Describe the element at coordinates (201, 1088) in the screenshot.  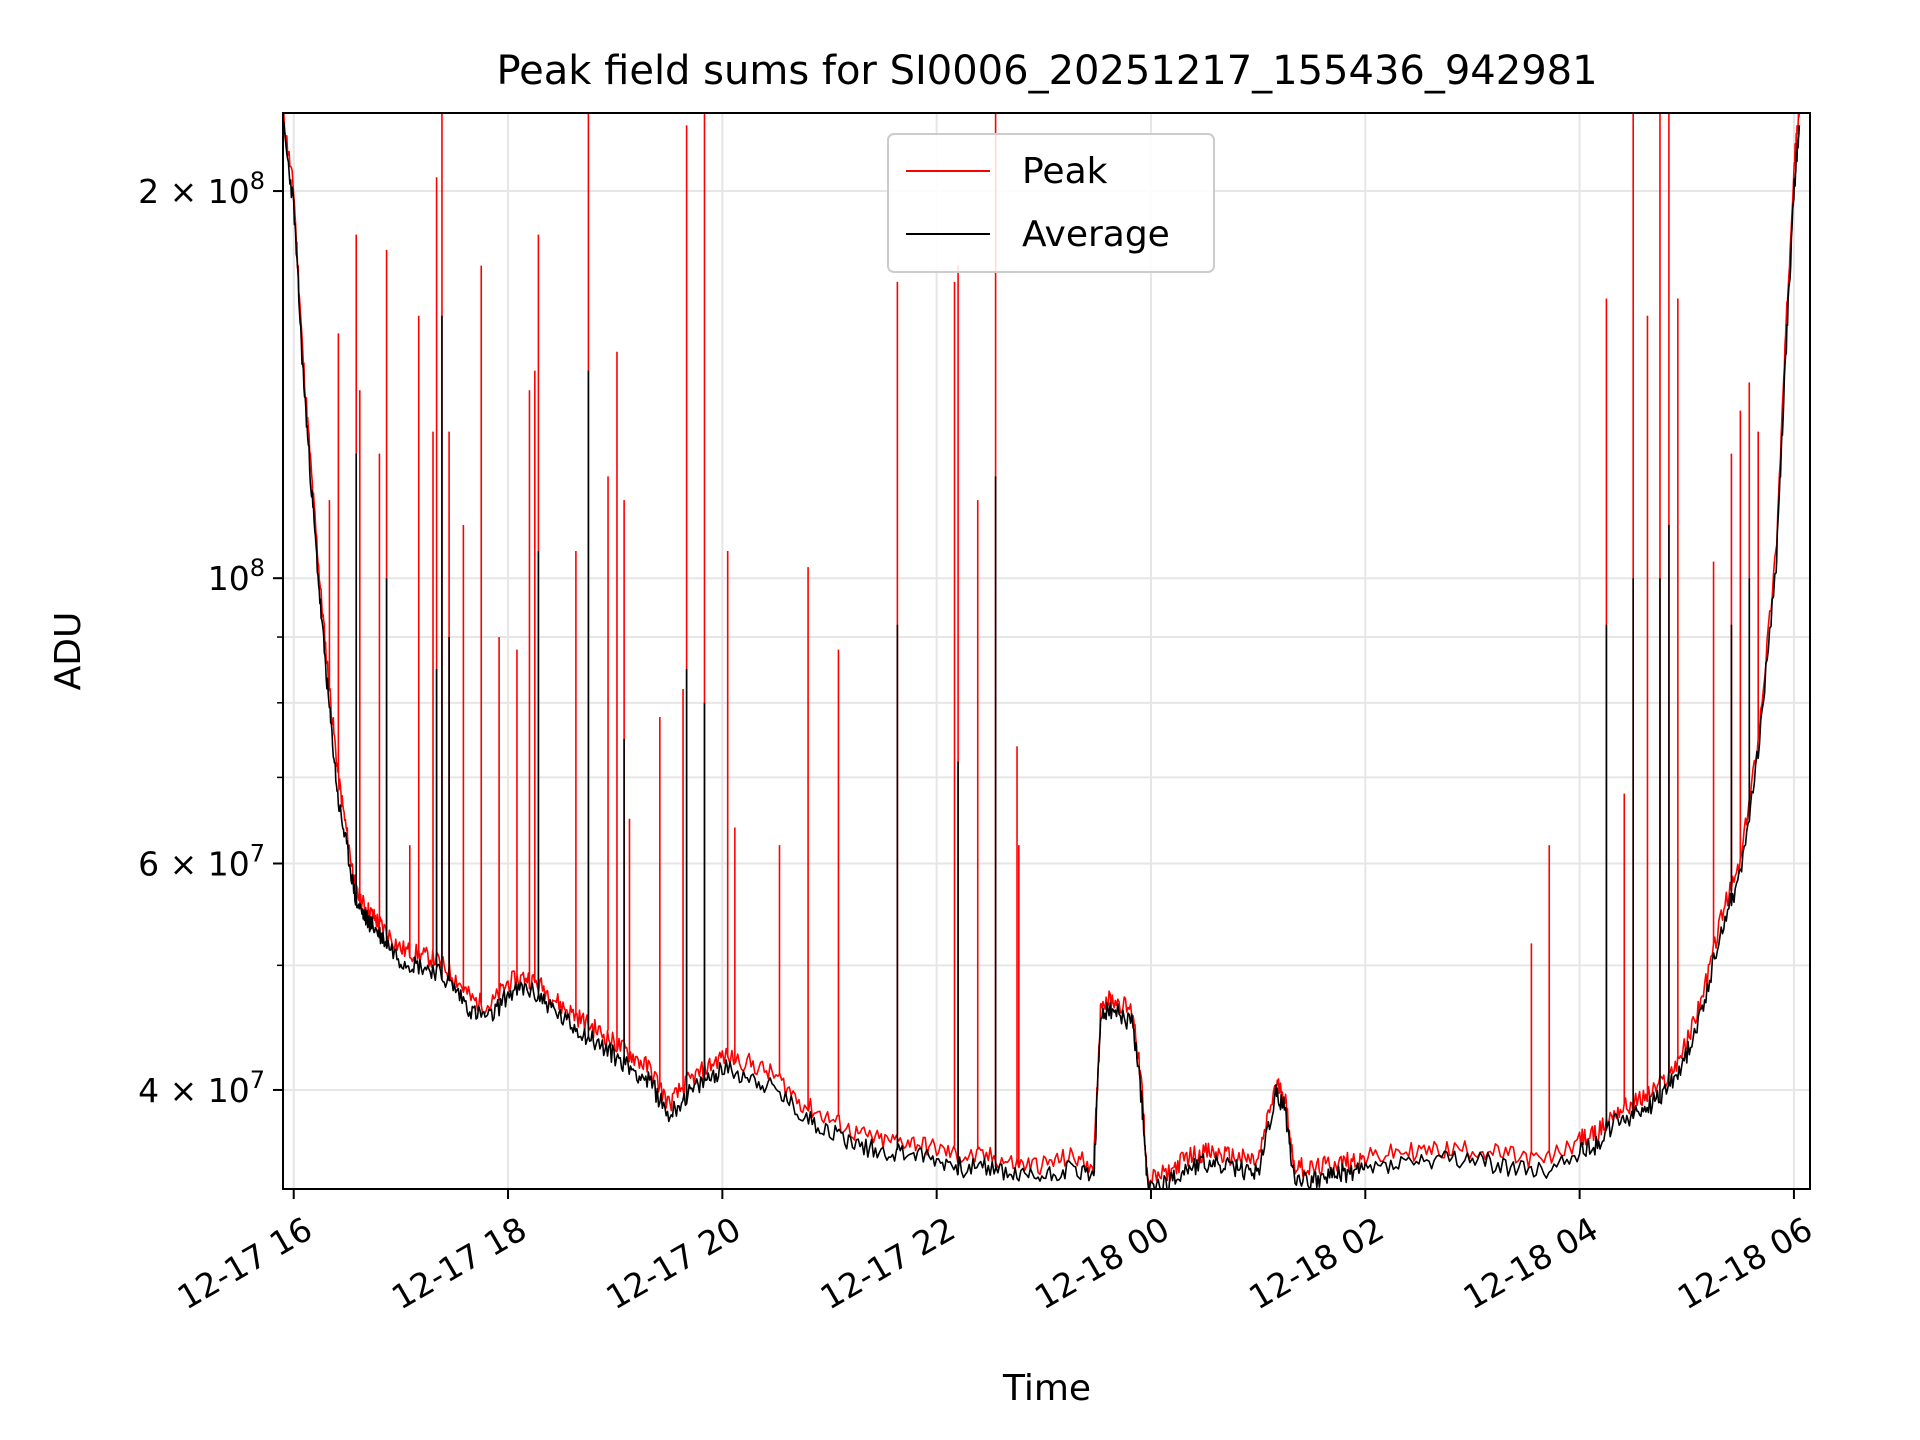
I see `y-tick-label: 4 × 107` at that location.